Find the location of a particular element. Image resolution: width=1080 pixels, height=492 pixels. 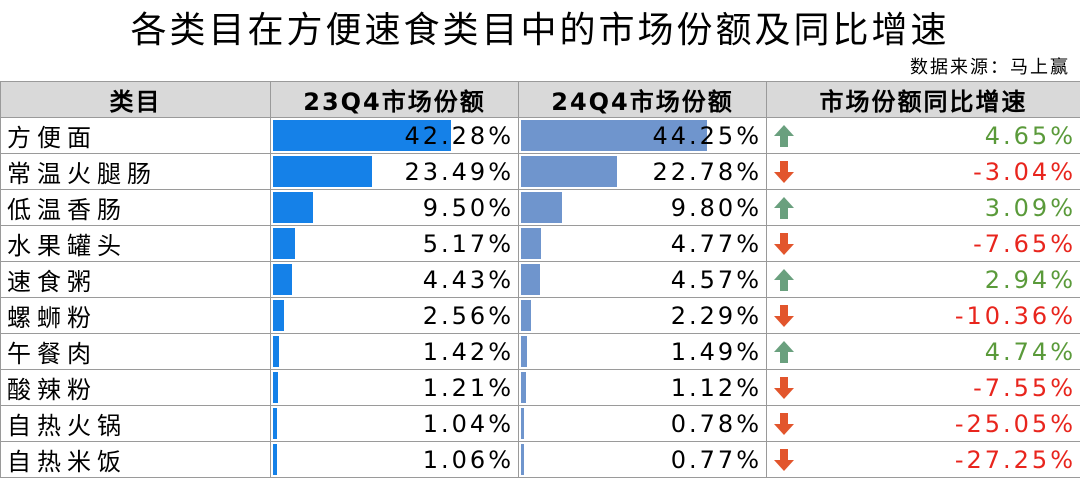

table-row: 螺蛳粉 2.56% 2.29% -10.36% is located at coordinates (540, 315).